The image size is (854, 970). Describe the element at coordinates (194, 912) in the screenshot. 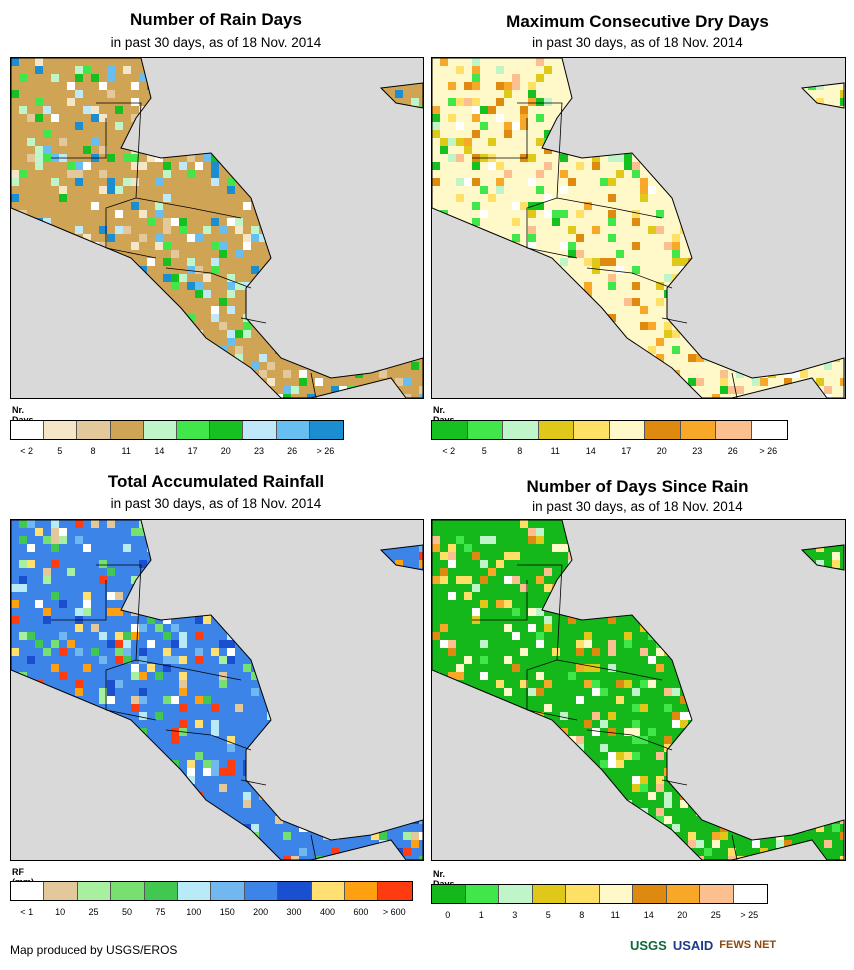

I see `legend-tick-label: 100` at that location.